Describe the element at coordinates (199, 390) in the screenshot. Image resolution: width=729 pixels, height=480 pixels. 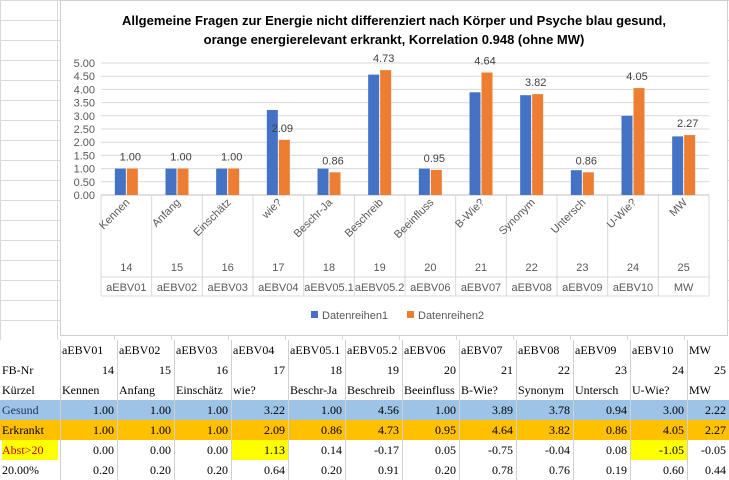
I see `table-cell: Einschätz` at that location.